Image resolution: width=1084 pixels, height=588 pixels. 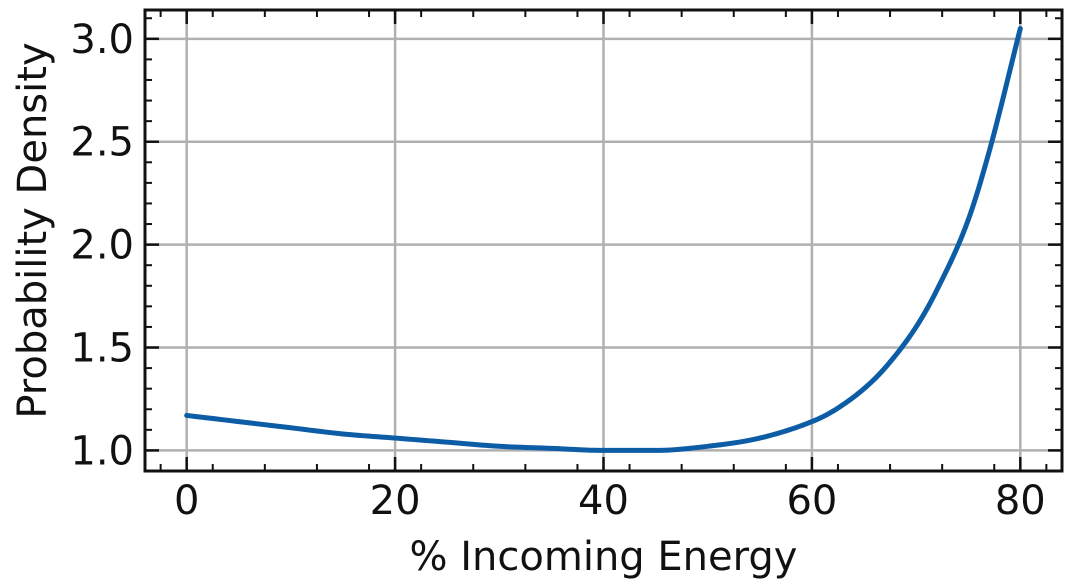 I want to click on x-tick-label: 0, so click(x=186, y=501).